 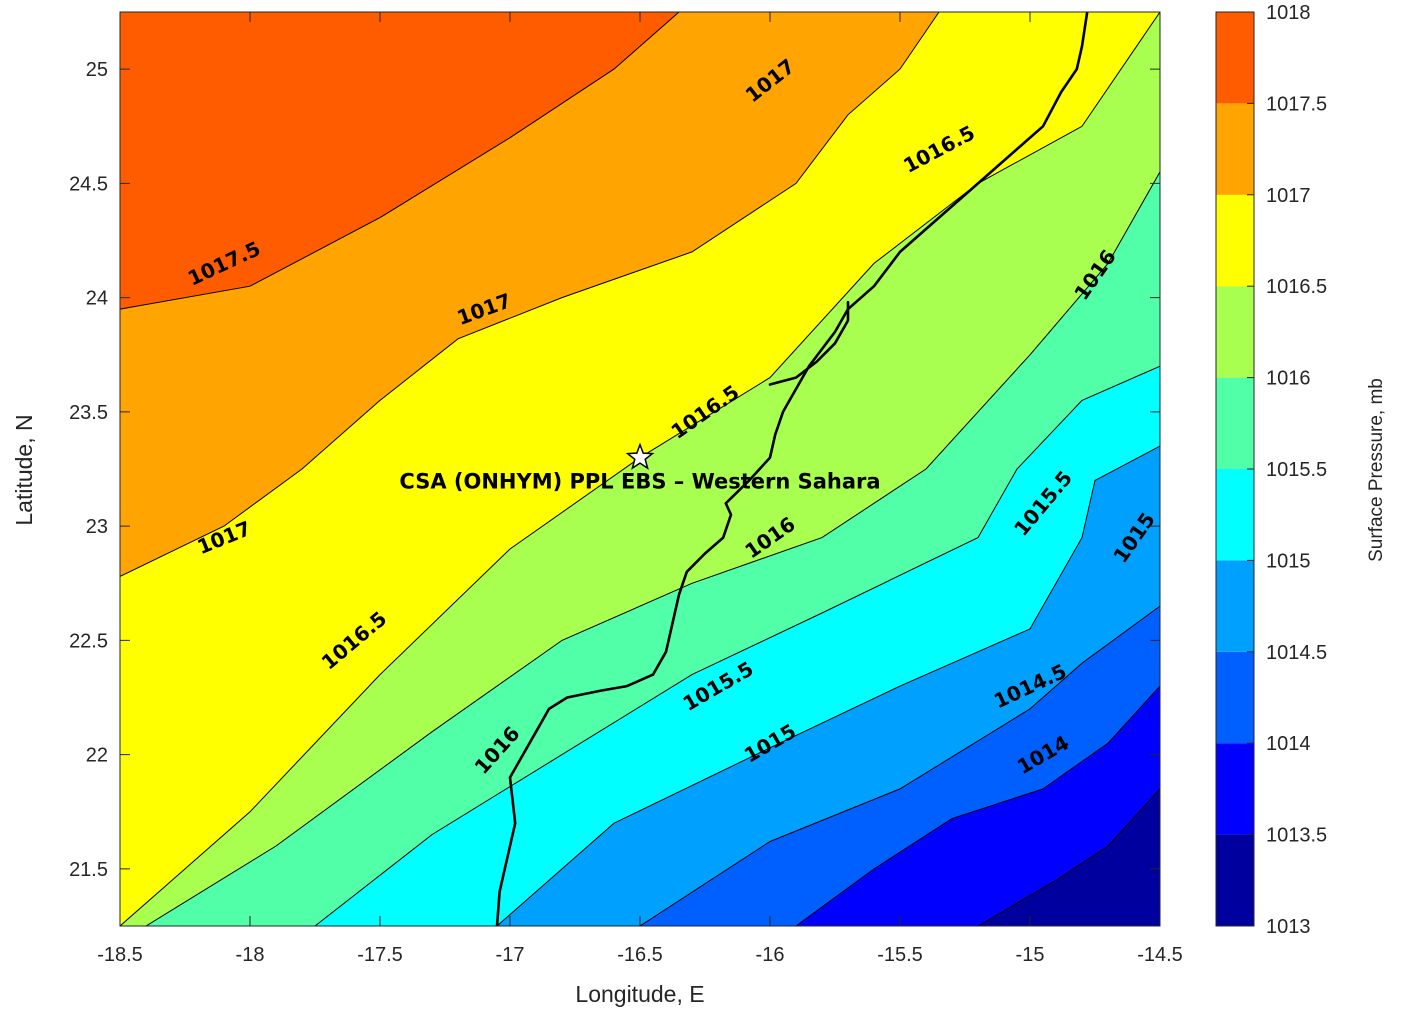 I want to click on peninsula-line, so click(x=809, y=343).